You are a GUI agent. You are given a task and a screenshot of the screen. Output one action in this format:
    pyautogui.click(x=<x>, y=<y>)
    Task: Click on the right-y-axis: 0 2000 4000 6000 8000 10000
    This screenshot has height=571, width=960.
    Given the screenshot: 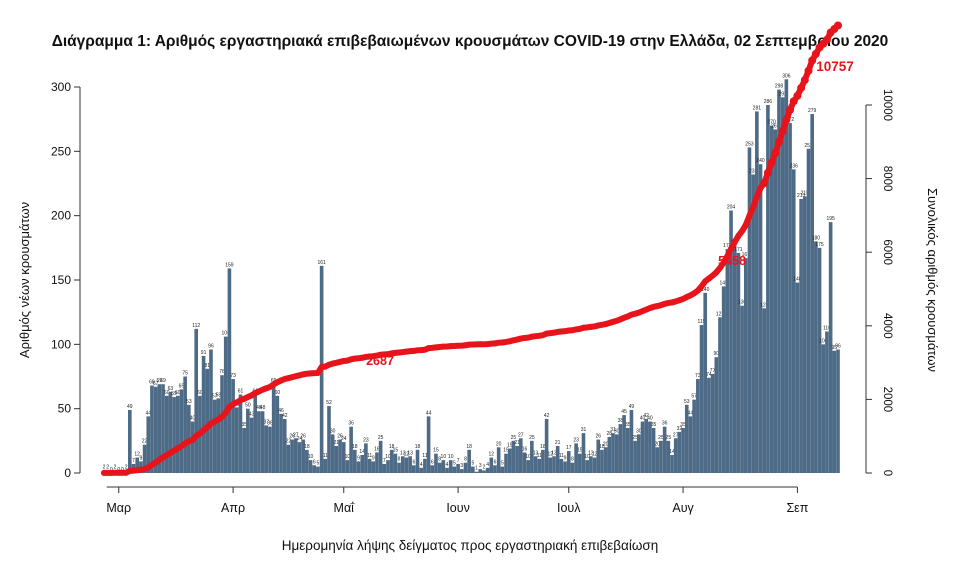 What is the action you would take?
    pyautogui.click(x=879, y=282)
    